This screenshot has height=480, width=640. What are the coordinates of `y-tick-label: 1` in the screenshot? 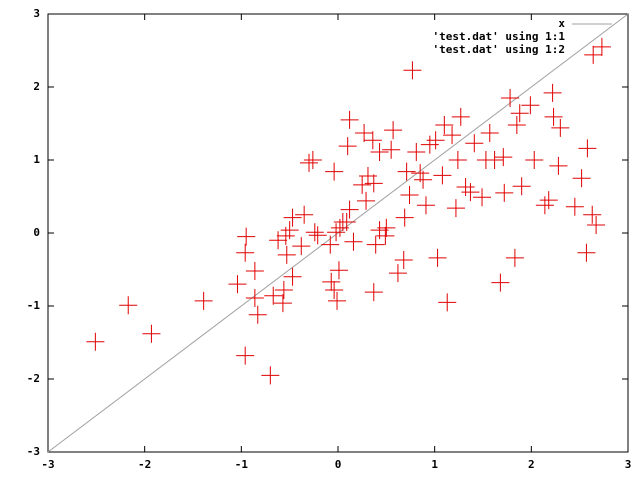 It's located at (36, 159).